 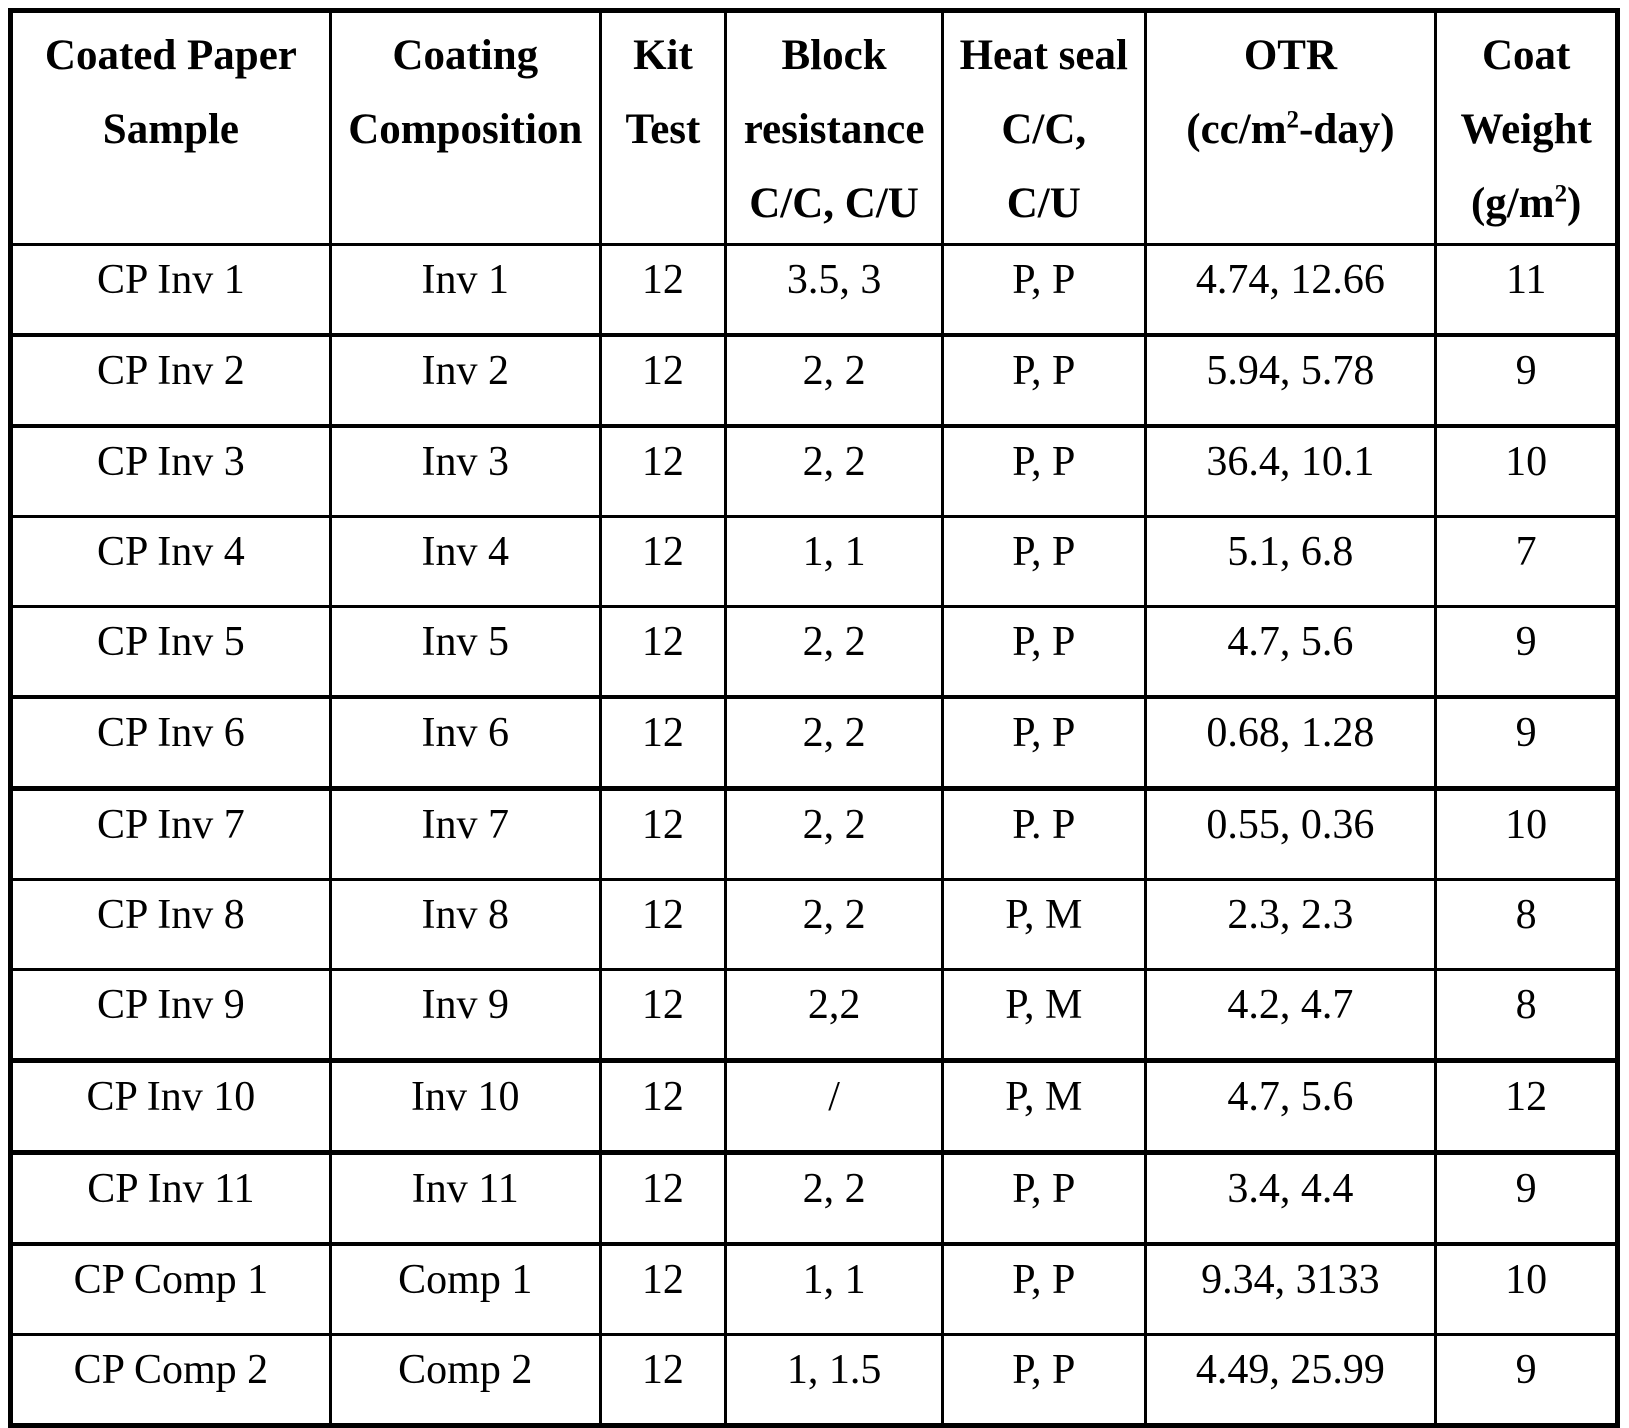 I want to click on coat-weight-units-post: ), so click(x=1574, y=203).